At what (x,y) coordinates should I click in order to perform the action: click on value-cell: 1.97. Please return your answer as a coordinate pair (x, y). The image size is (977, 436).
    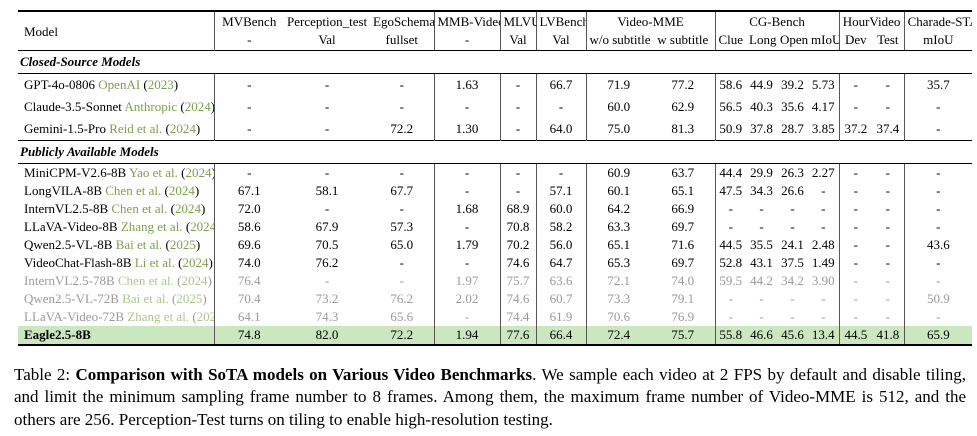
    Looking at the image, I should click on (467, 281).